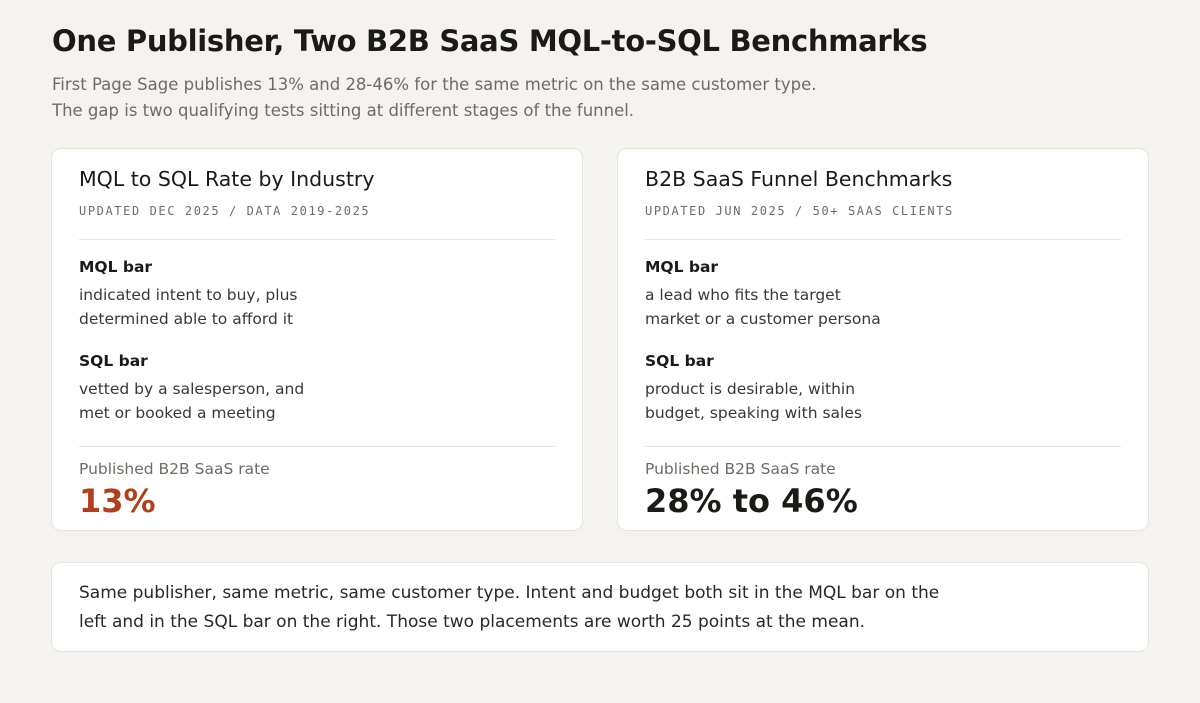 This screenshot has width=1200, height=703. Describe the element at coordinates (225, 211) in the screenshot. I see `card-meta: UPDATED DEC 2025 / DATA 2019-2025` at that location.